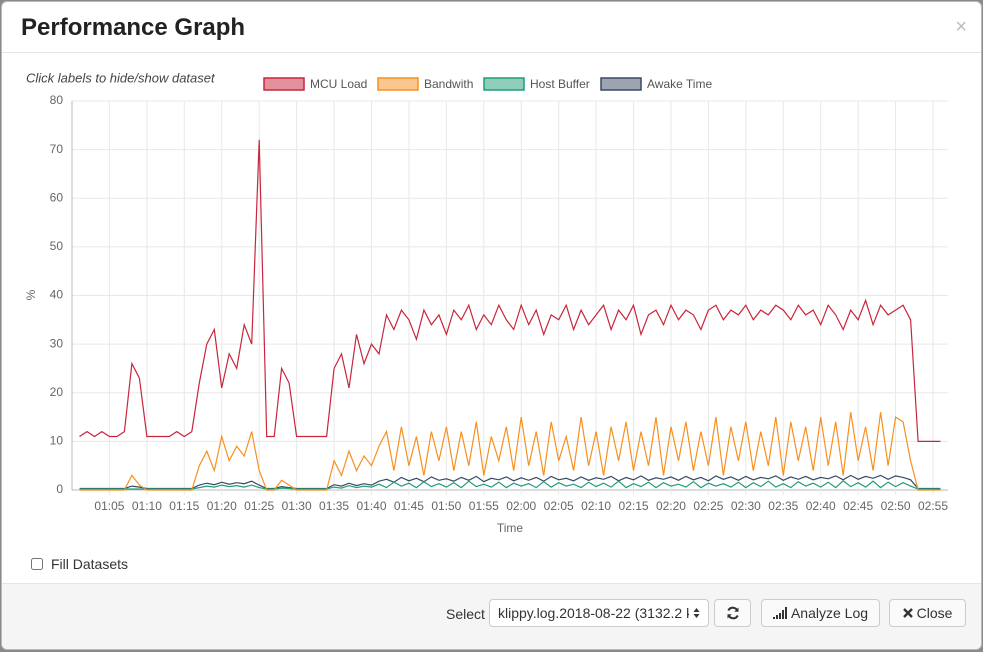 This screenshot has width=983, height=652. What do you see at coordinates (858, 506) in the screenshot?
I see `x-tick-label: 02:45` at bounding box center [858, 506].